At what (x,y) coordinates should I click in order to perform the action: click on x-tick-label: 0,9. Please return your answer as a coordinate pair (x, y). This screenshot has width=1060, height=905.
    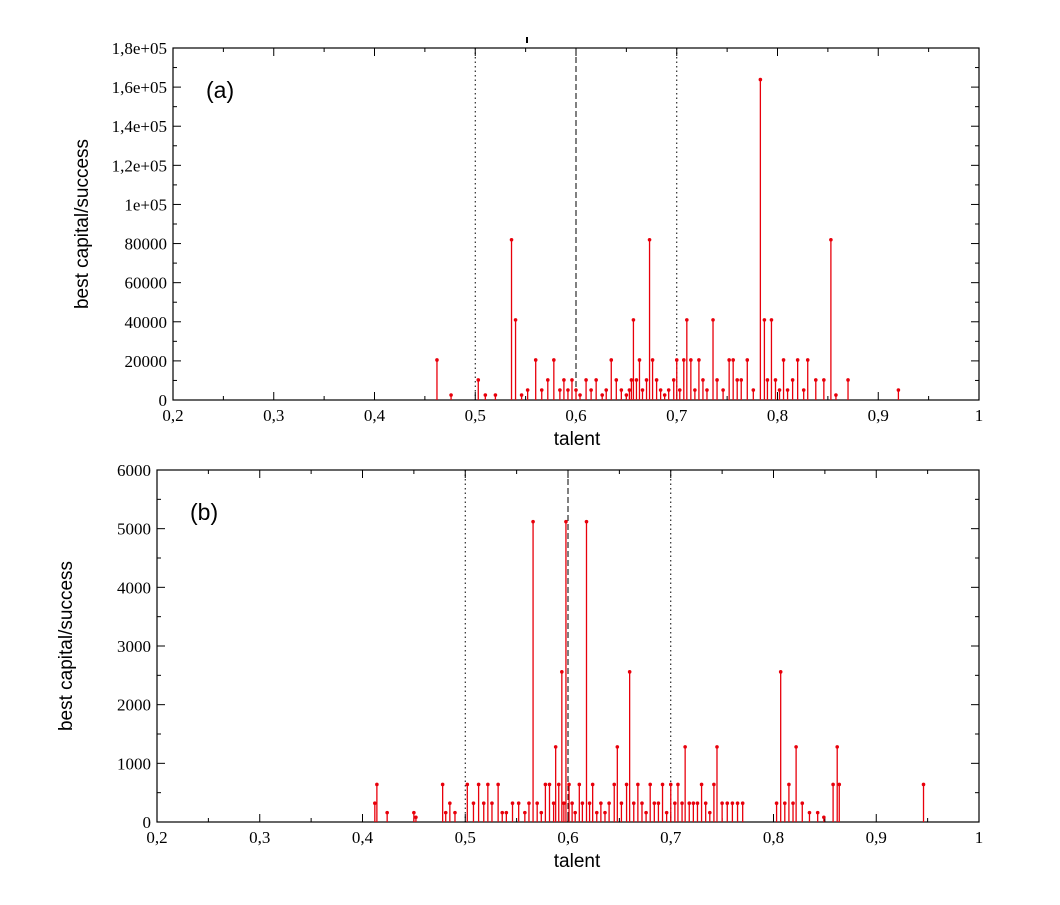
    Looking at the image, I should click on (878, 415).